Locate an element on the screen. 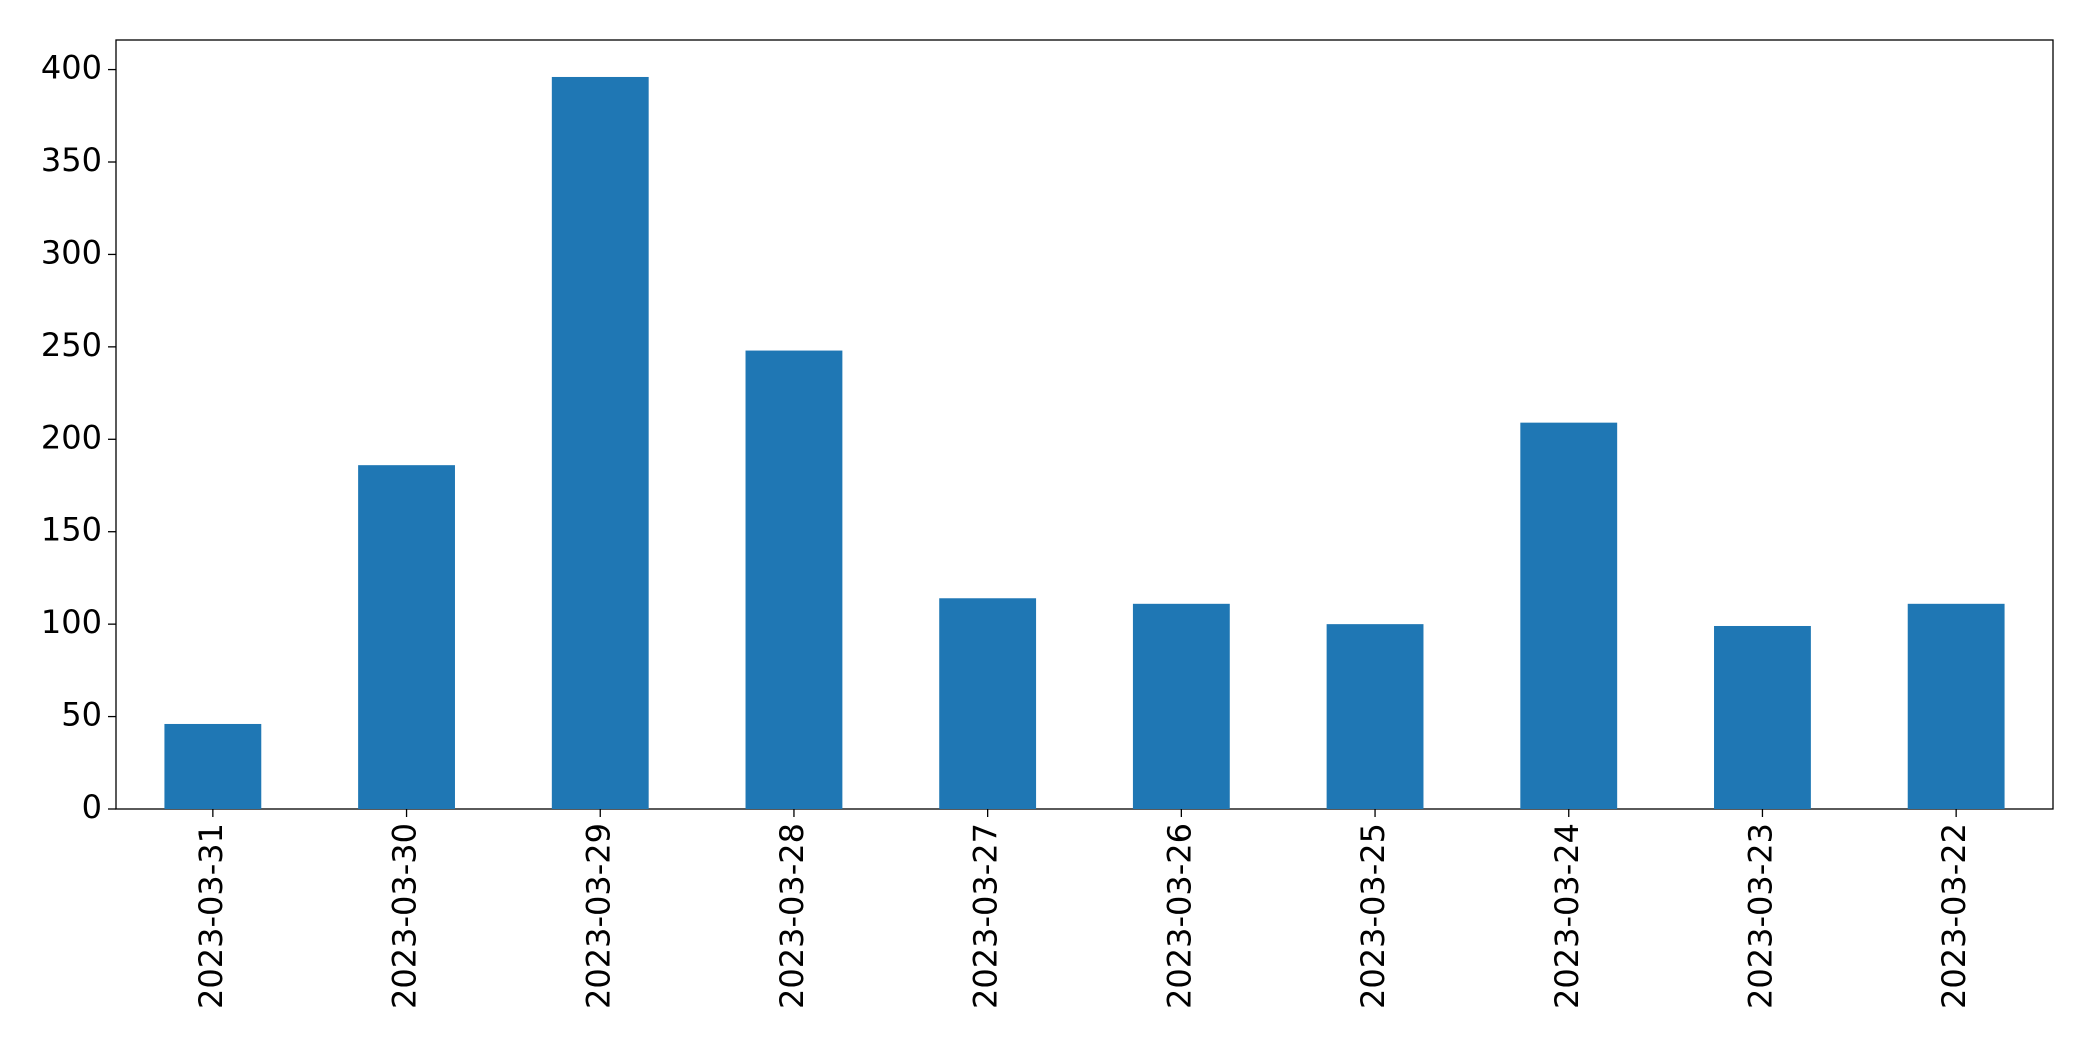  x-tick-label: 2023-03-22 is located at coordinates (1954, 916).